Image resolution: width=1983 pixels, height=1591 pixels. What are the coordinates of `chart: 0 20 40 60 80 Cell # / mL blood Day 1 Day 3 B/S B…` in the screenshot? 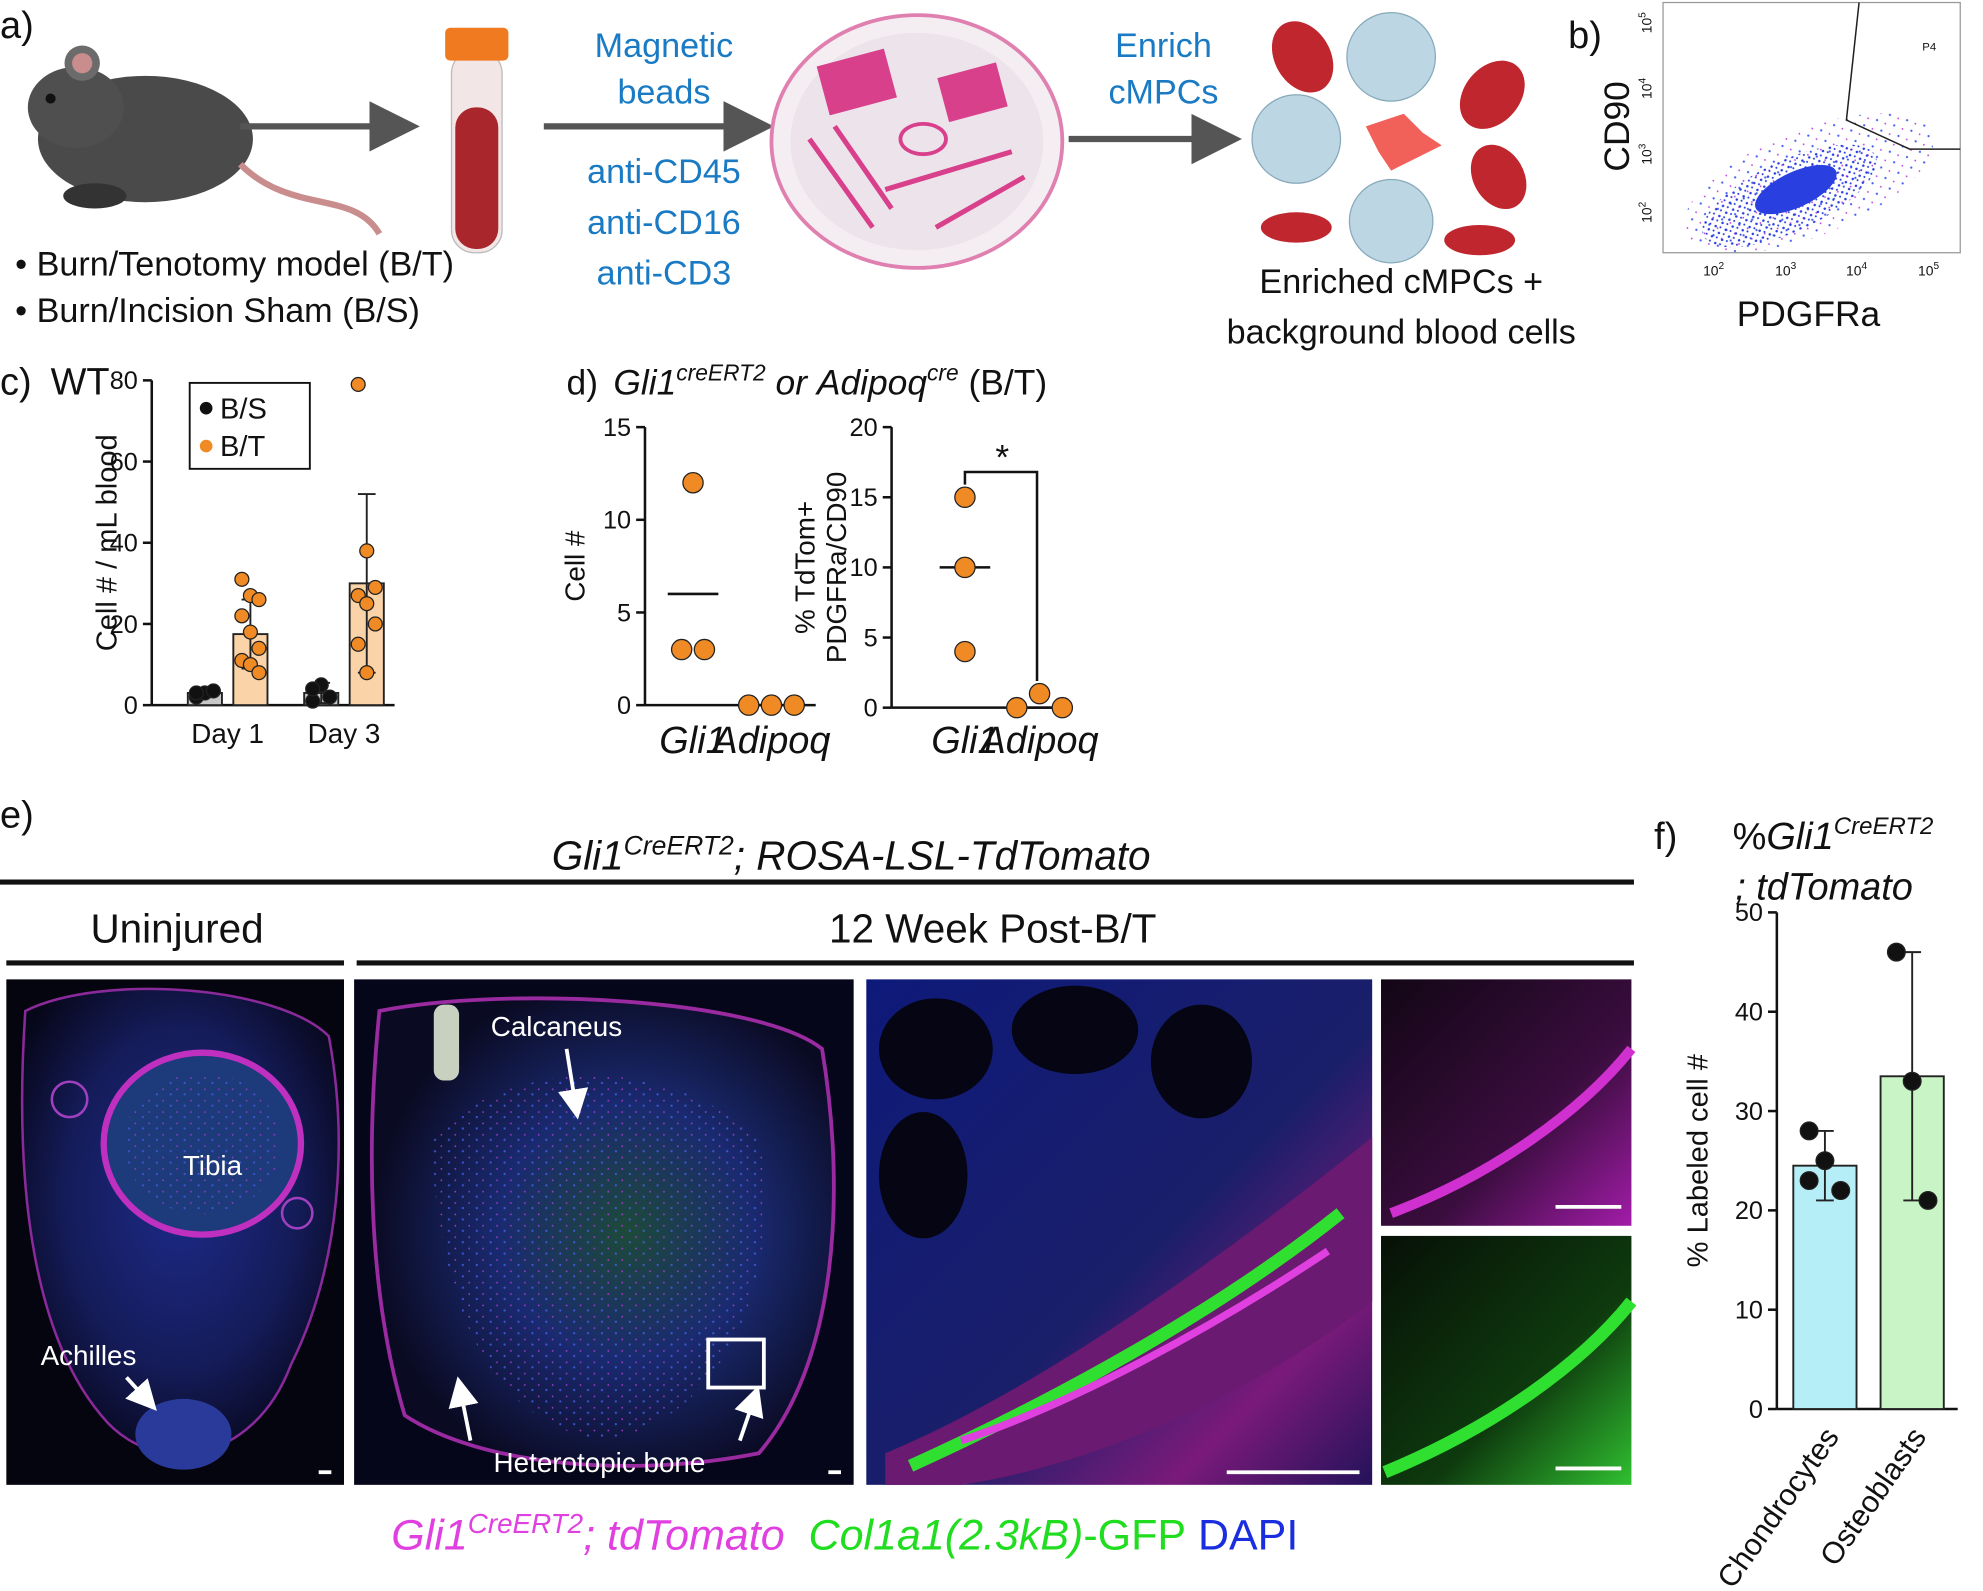 It's located at (243, 558).